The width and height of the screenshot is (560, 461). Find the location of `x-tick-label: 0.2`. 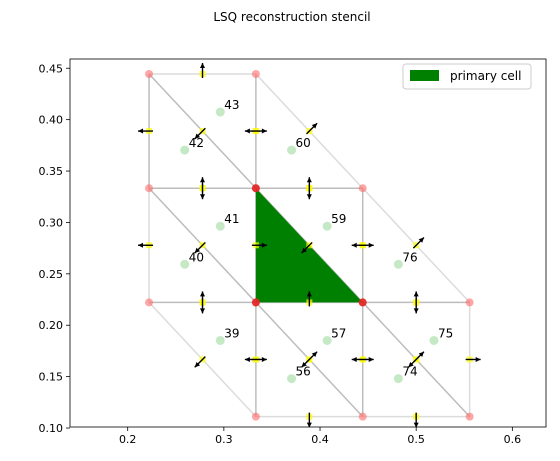

x-tick-label: 0.2 is located at coordinates (128, 439).